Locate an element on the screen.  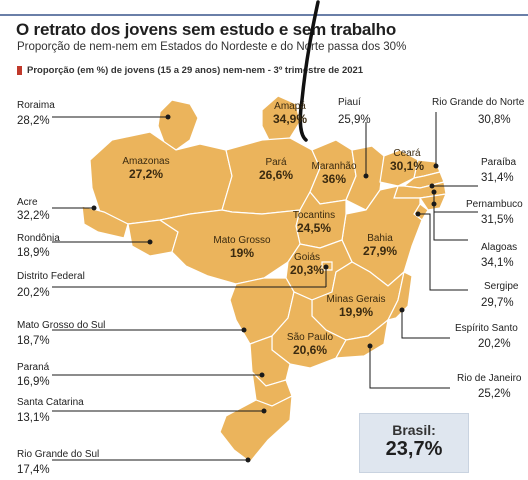
label-paraiba-value: 31,4% is located at coordinates (497, 178).